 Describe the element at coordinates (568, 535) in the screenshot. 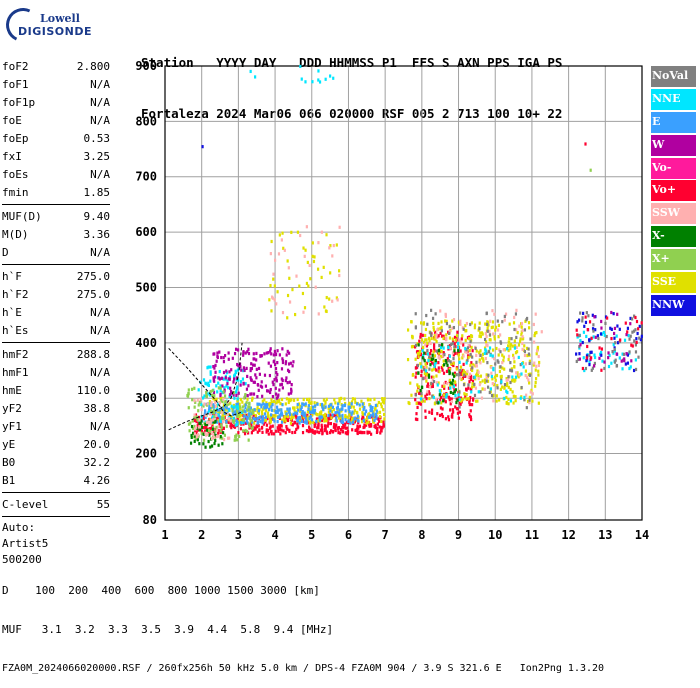

I see `x-tick-label: 12` at that location.